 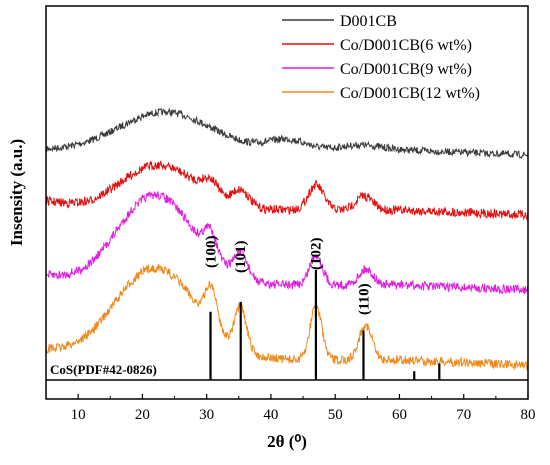 I want to click on x-tick-label-50: 50, so click(x=335, y=415).